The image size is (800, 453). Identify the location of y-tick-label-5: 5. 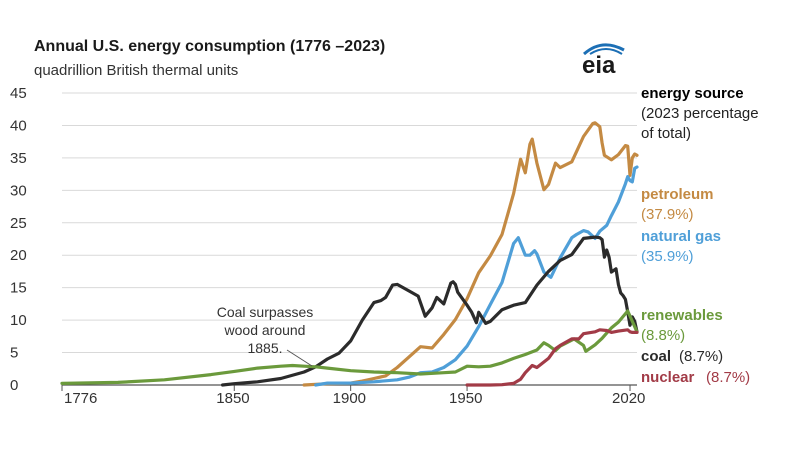
(14, 353).